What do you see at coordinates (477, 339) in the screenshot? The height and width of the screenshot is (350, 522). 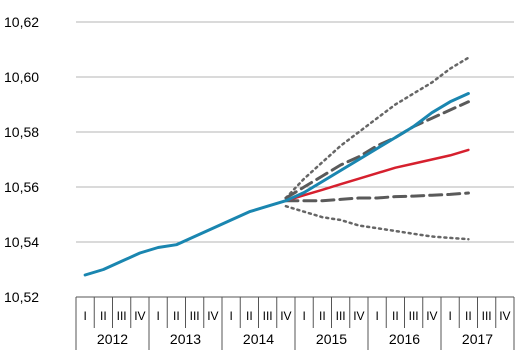 I see `year-label: 2017` at bounding box center [477, 339].